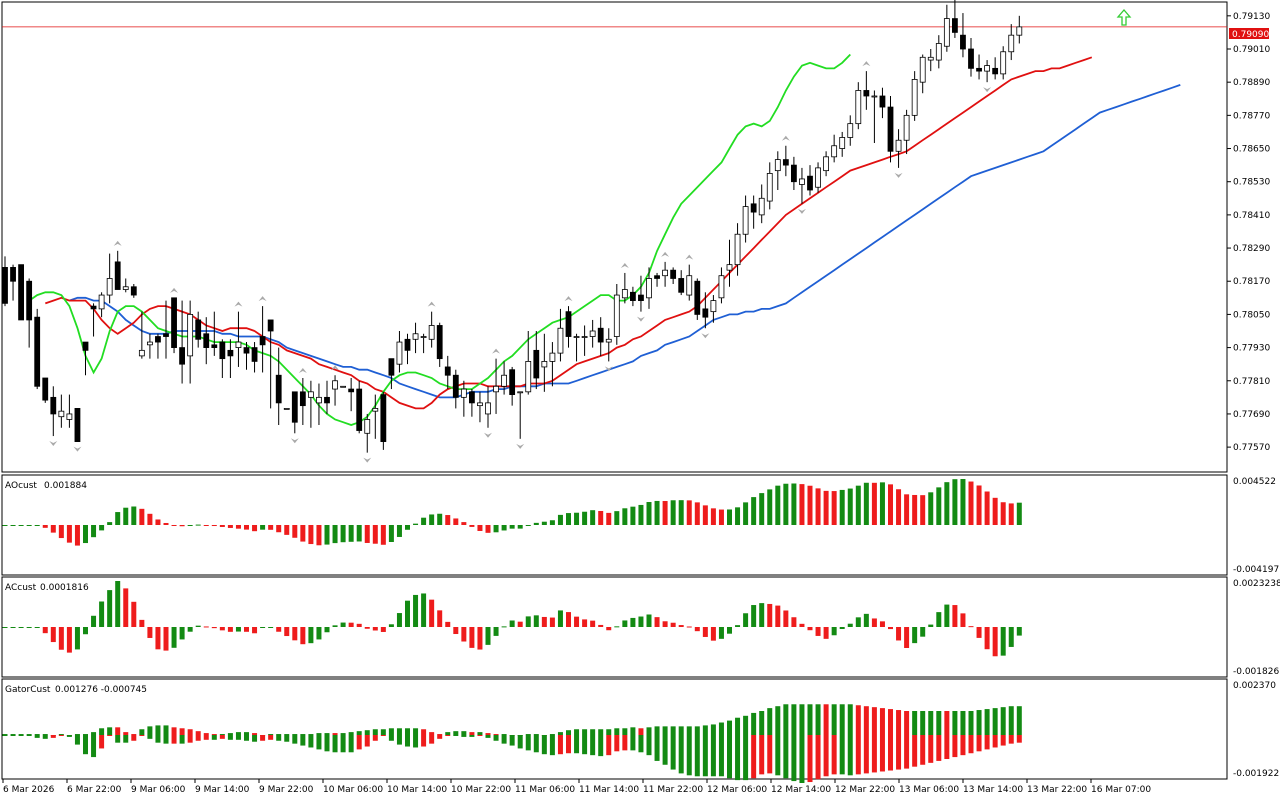 The height and width of the screenshot is (800, 1280). What do you see at coordinates (640, 525) in the screenshot?
I see `ao-panel: AOcust 0.001884 0.004522 -0.004197` at bounding box center [640, 525].